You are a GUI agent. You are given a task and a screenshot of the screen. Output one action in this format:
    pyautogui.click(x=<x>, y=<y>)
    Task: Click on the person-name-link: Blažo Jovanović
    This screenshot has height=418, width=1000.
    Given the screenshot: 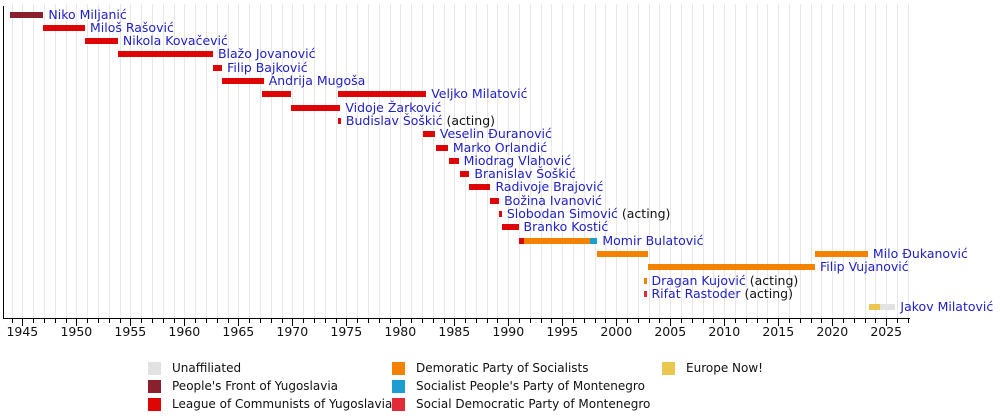 What is the action you would take?
    pyautogui.click(x=266, y=54)
    